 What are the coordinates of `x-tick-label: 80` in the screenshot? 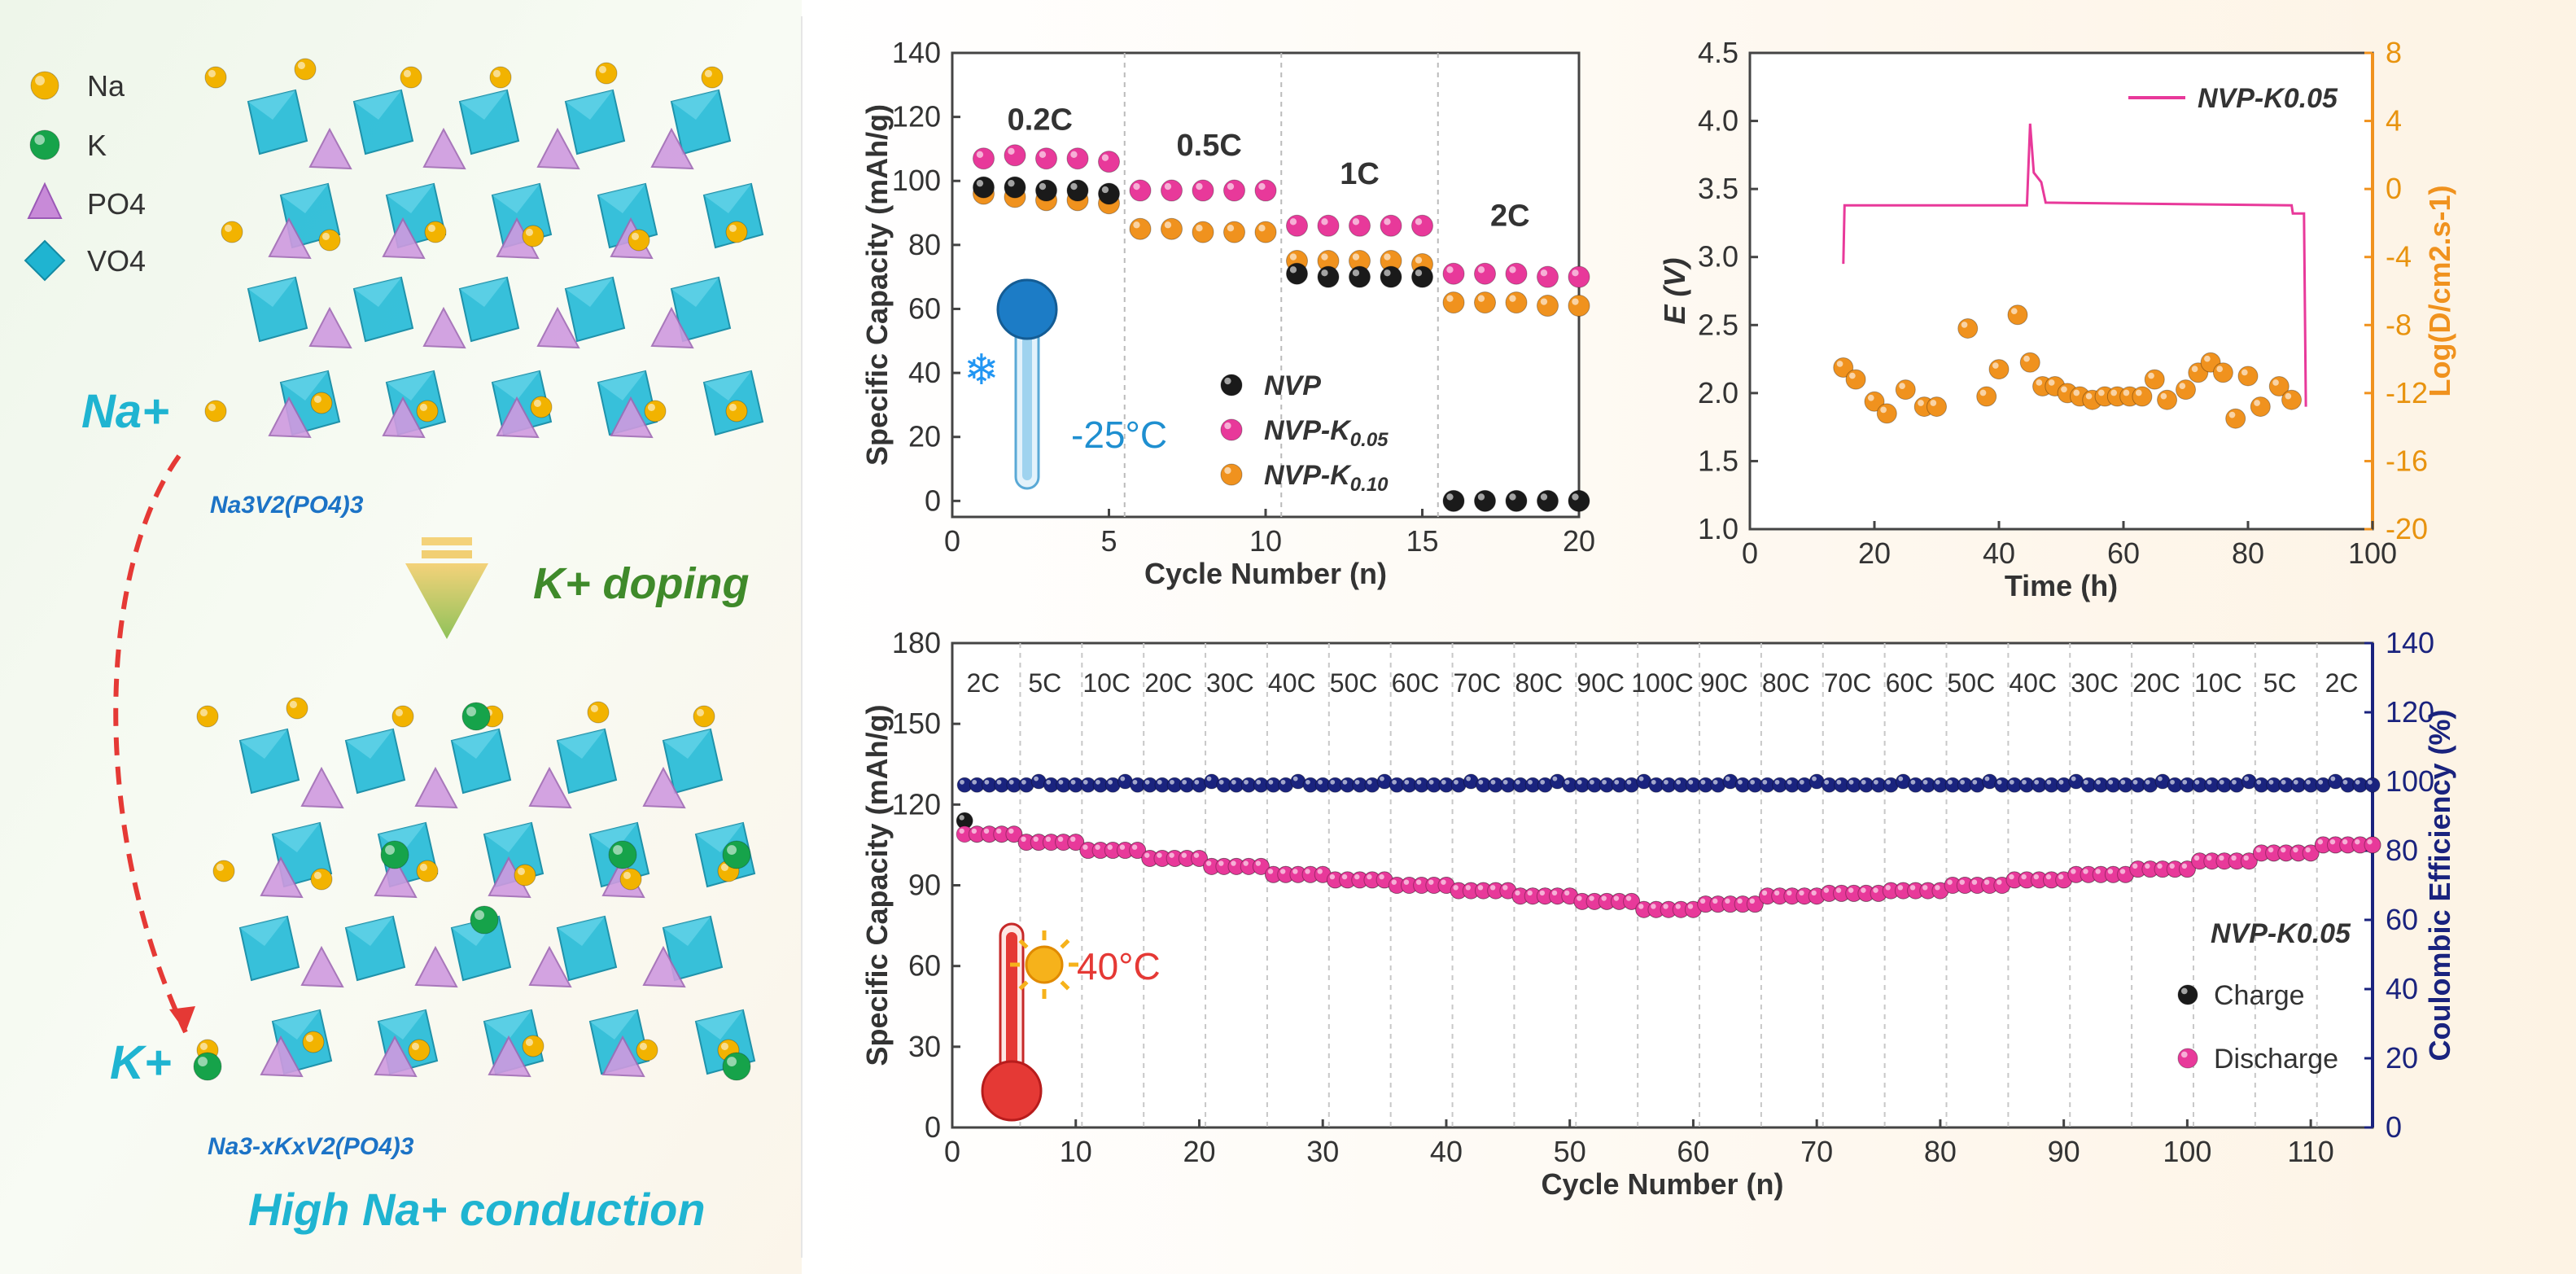 It's located at (2248, 553).